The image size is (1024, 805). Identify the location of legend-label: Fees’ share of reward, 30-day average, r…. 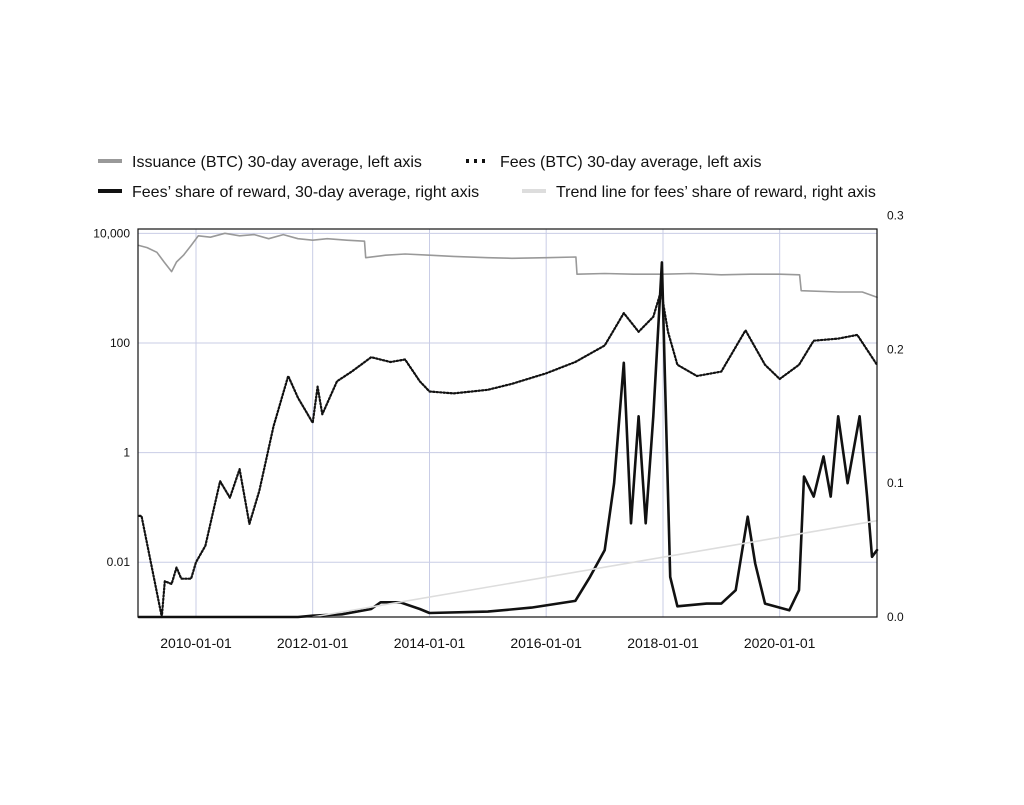
(305, 192).